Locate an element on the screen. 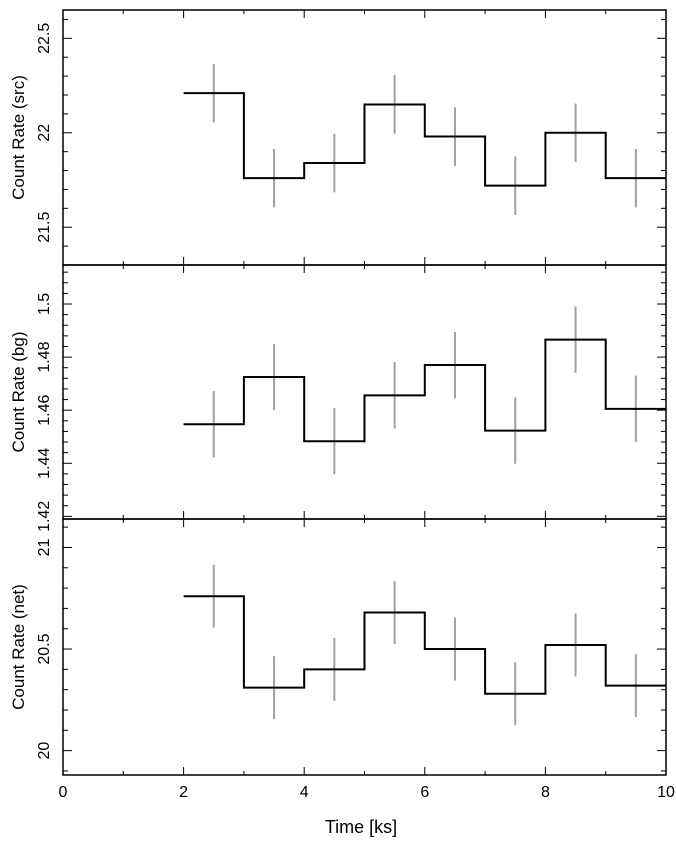  x-tick-label: 10 is located at coordinates (666, 792).